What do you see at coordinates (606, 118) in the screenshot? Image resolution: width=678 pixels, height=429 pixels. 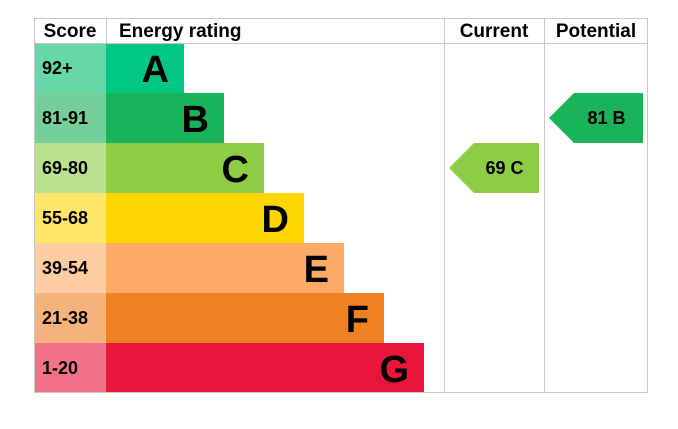 I see `potential-rating-label: 81 B` at bounding box center [606, 118].